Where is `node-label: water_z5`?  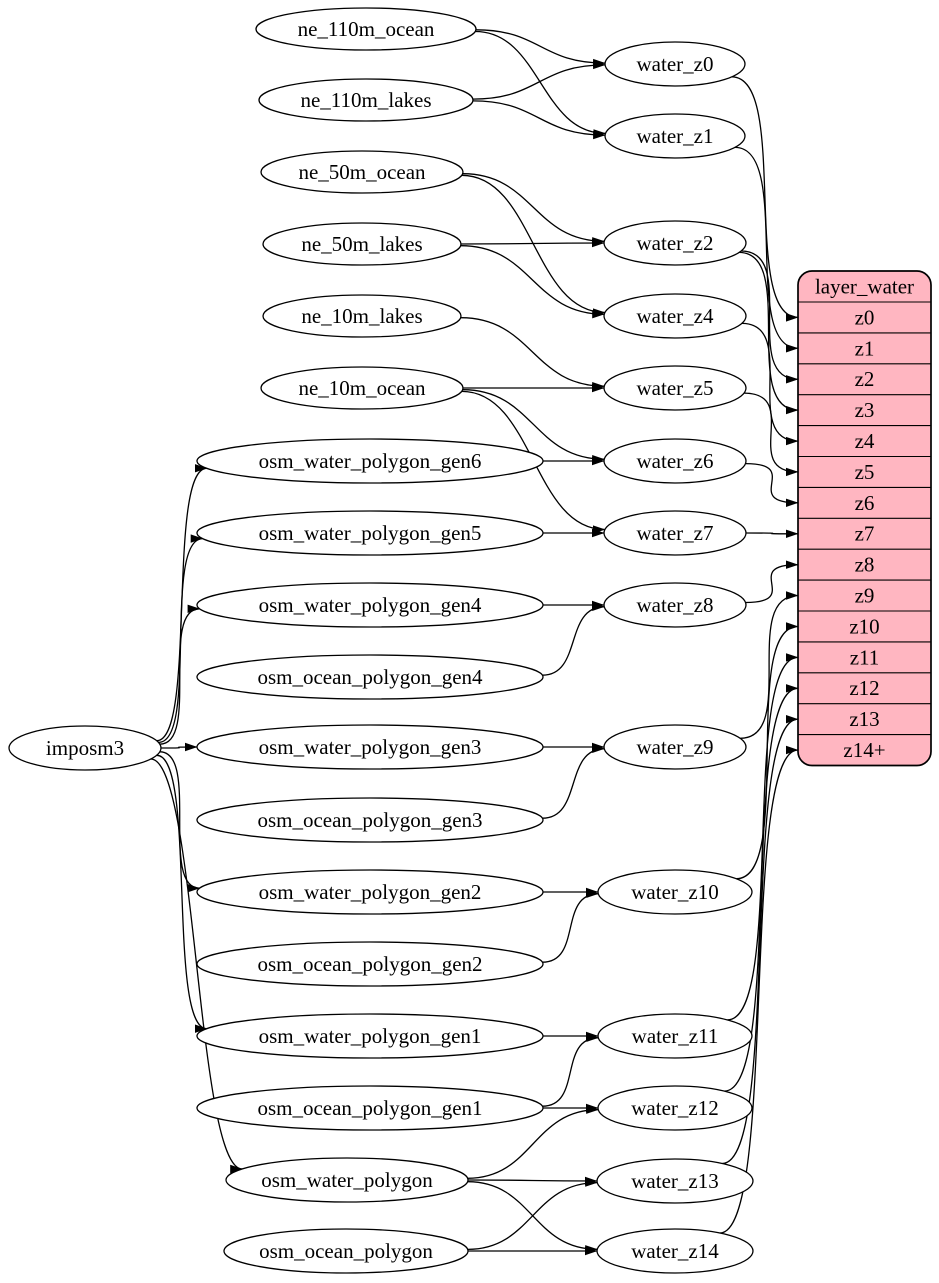
node-label: water_z5 is located at coordinates (675, 388).